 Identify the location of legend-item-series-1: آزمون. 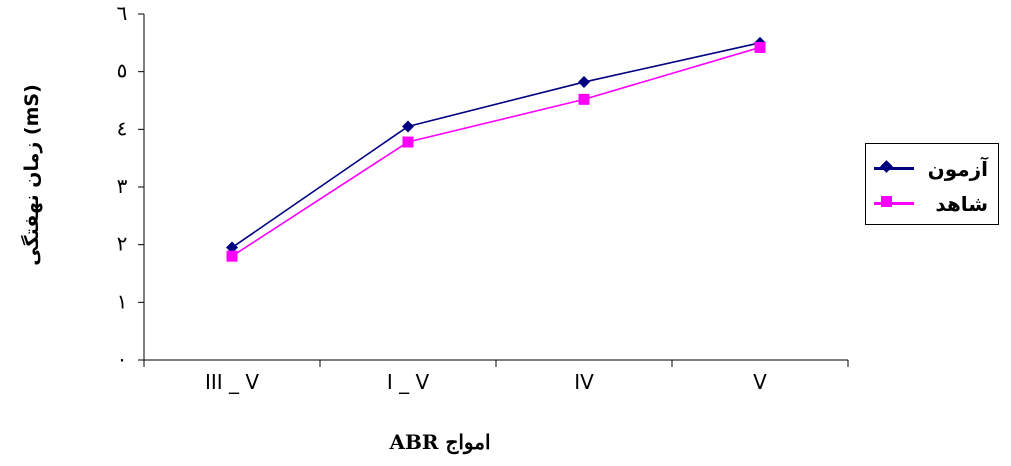
(932, 169).